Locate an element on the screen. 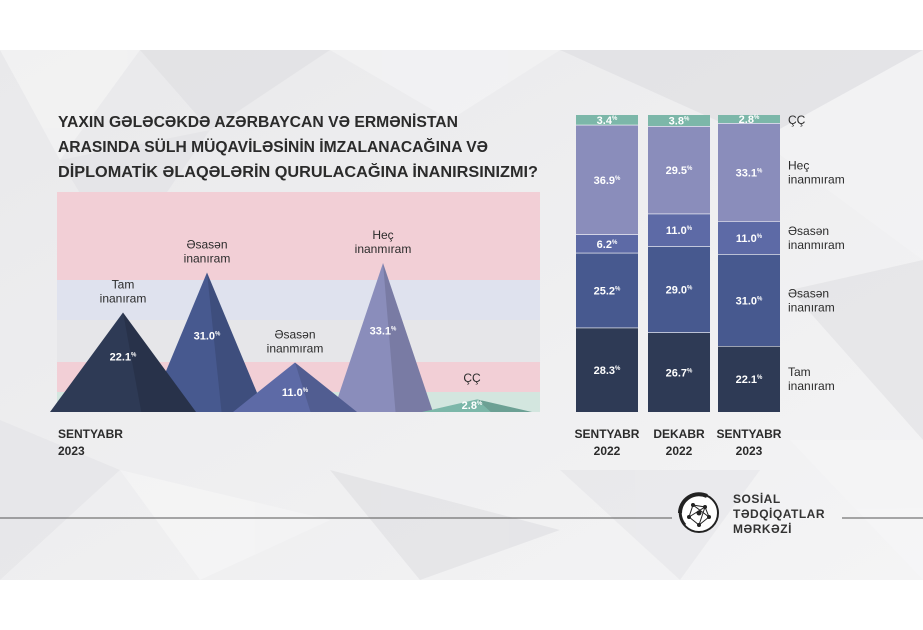 The image size is (923, 630). legend-5-line-1: Tam is located at coordinates (799, 372).